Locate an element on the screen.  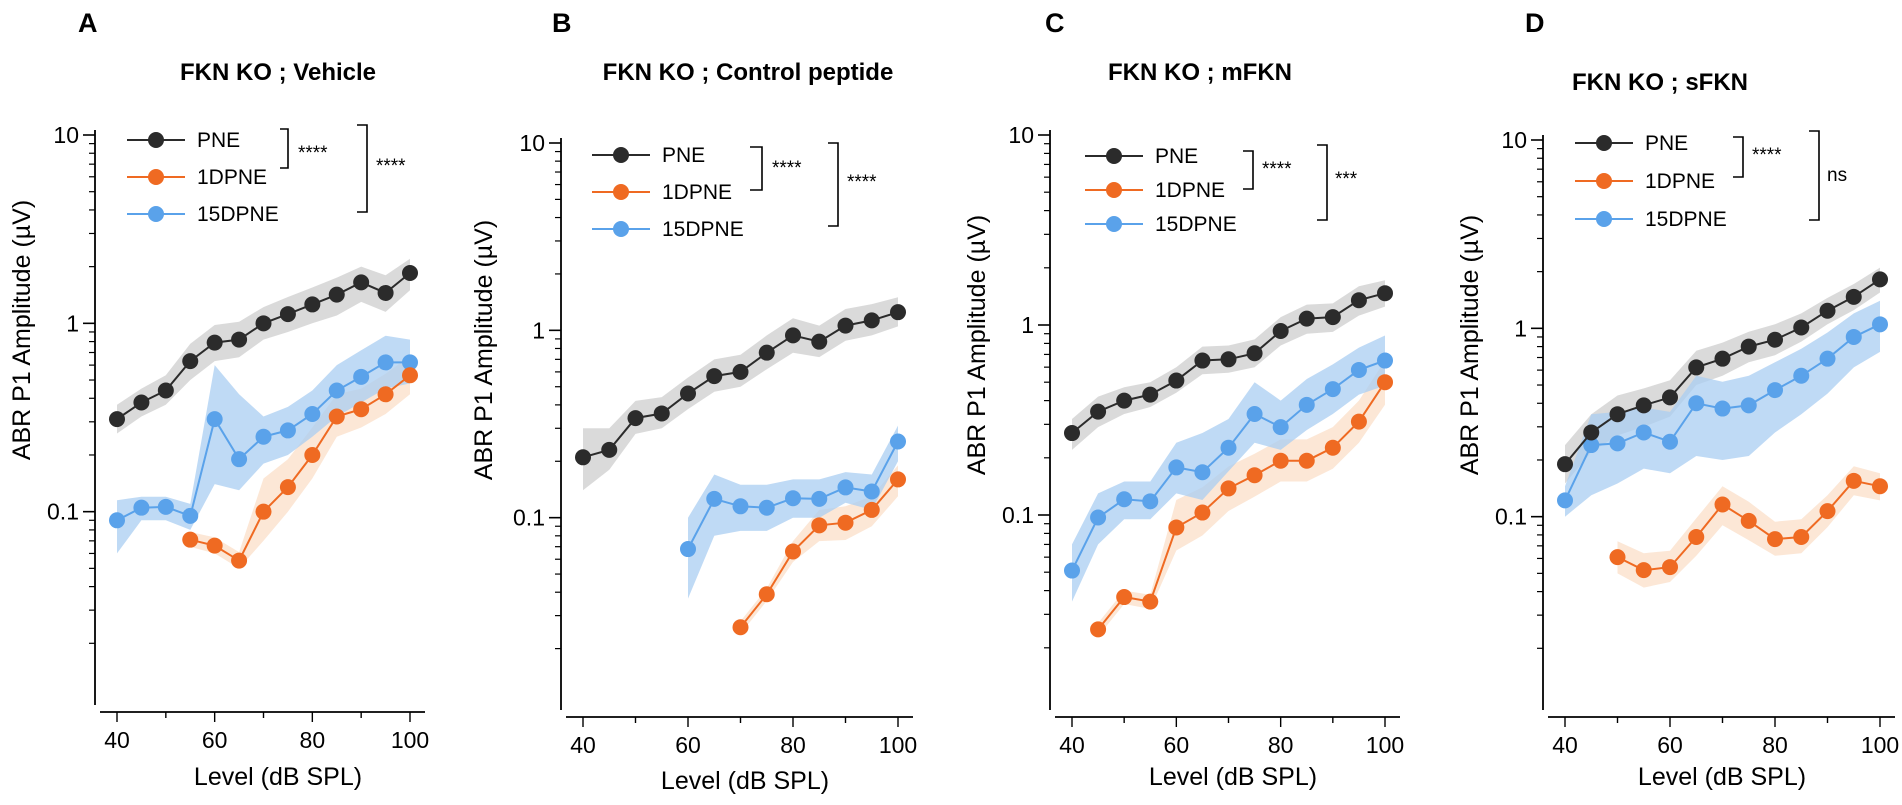
panel-a-legend-marker-15dpne is located at coordinates (156, 214).